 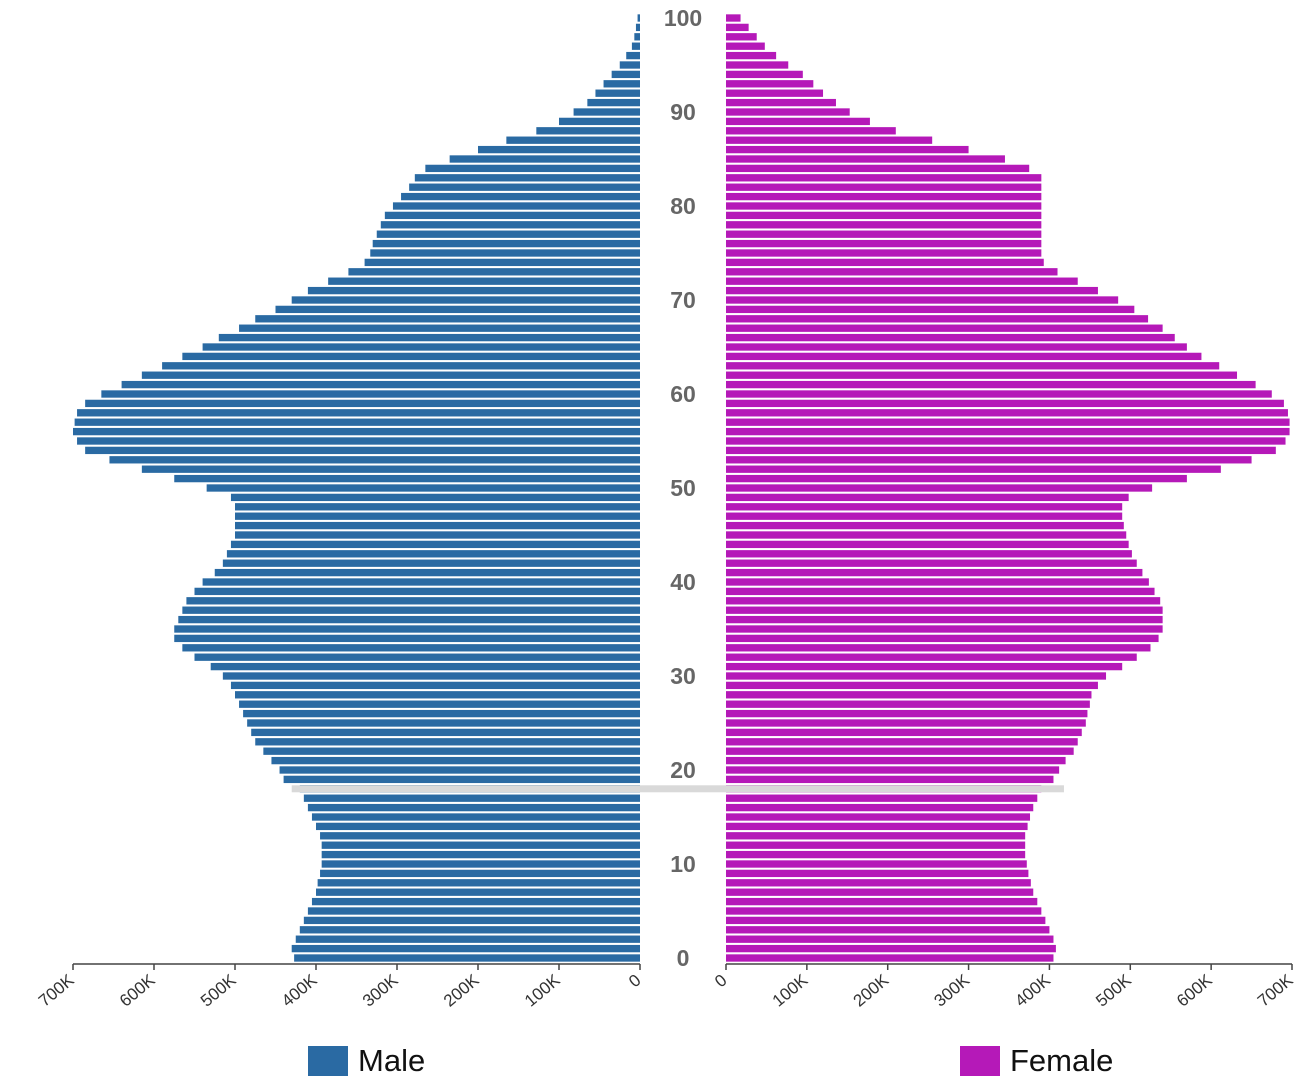 What do you see at coordinates (952, 990) in the screenshot?
I see `female-tick-label-3: 300K` at bounding box center [952, 990].